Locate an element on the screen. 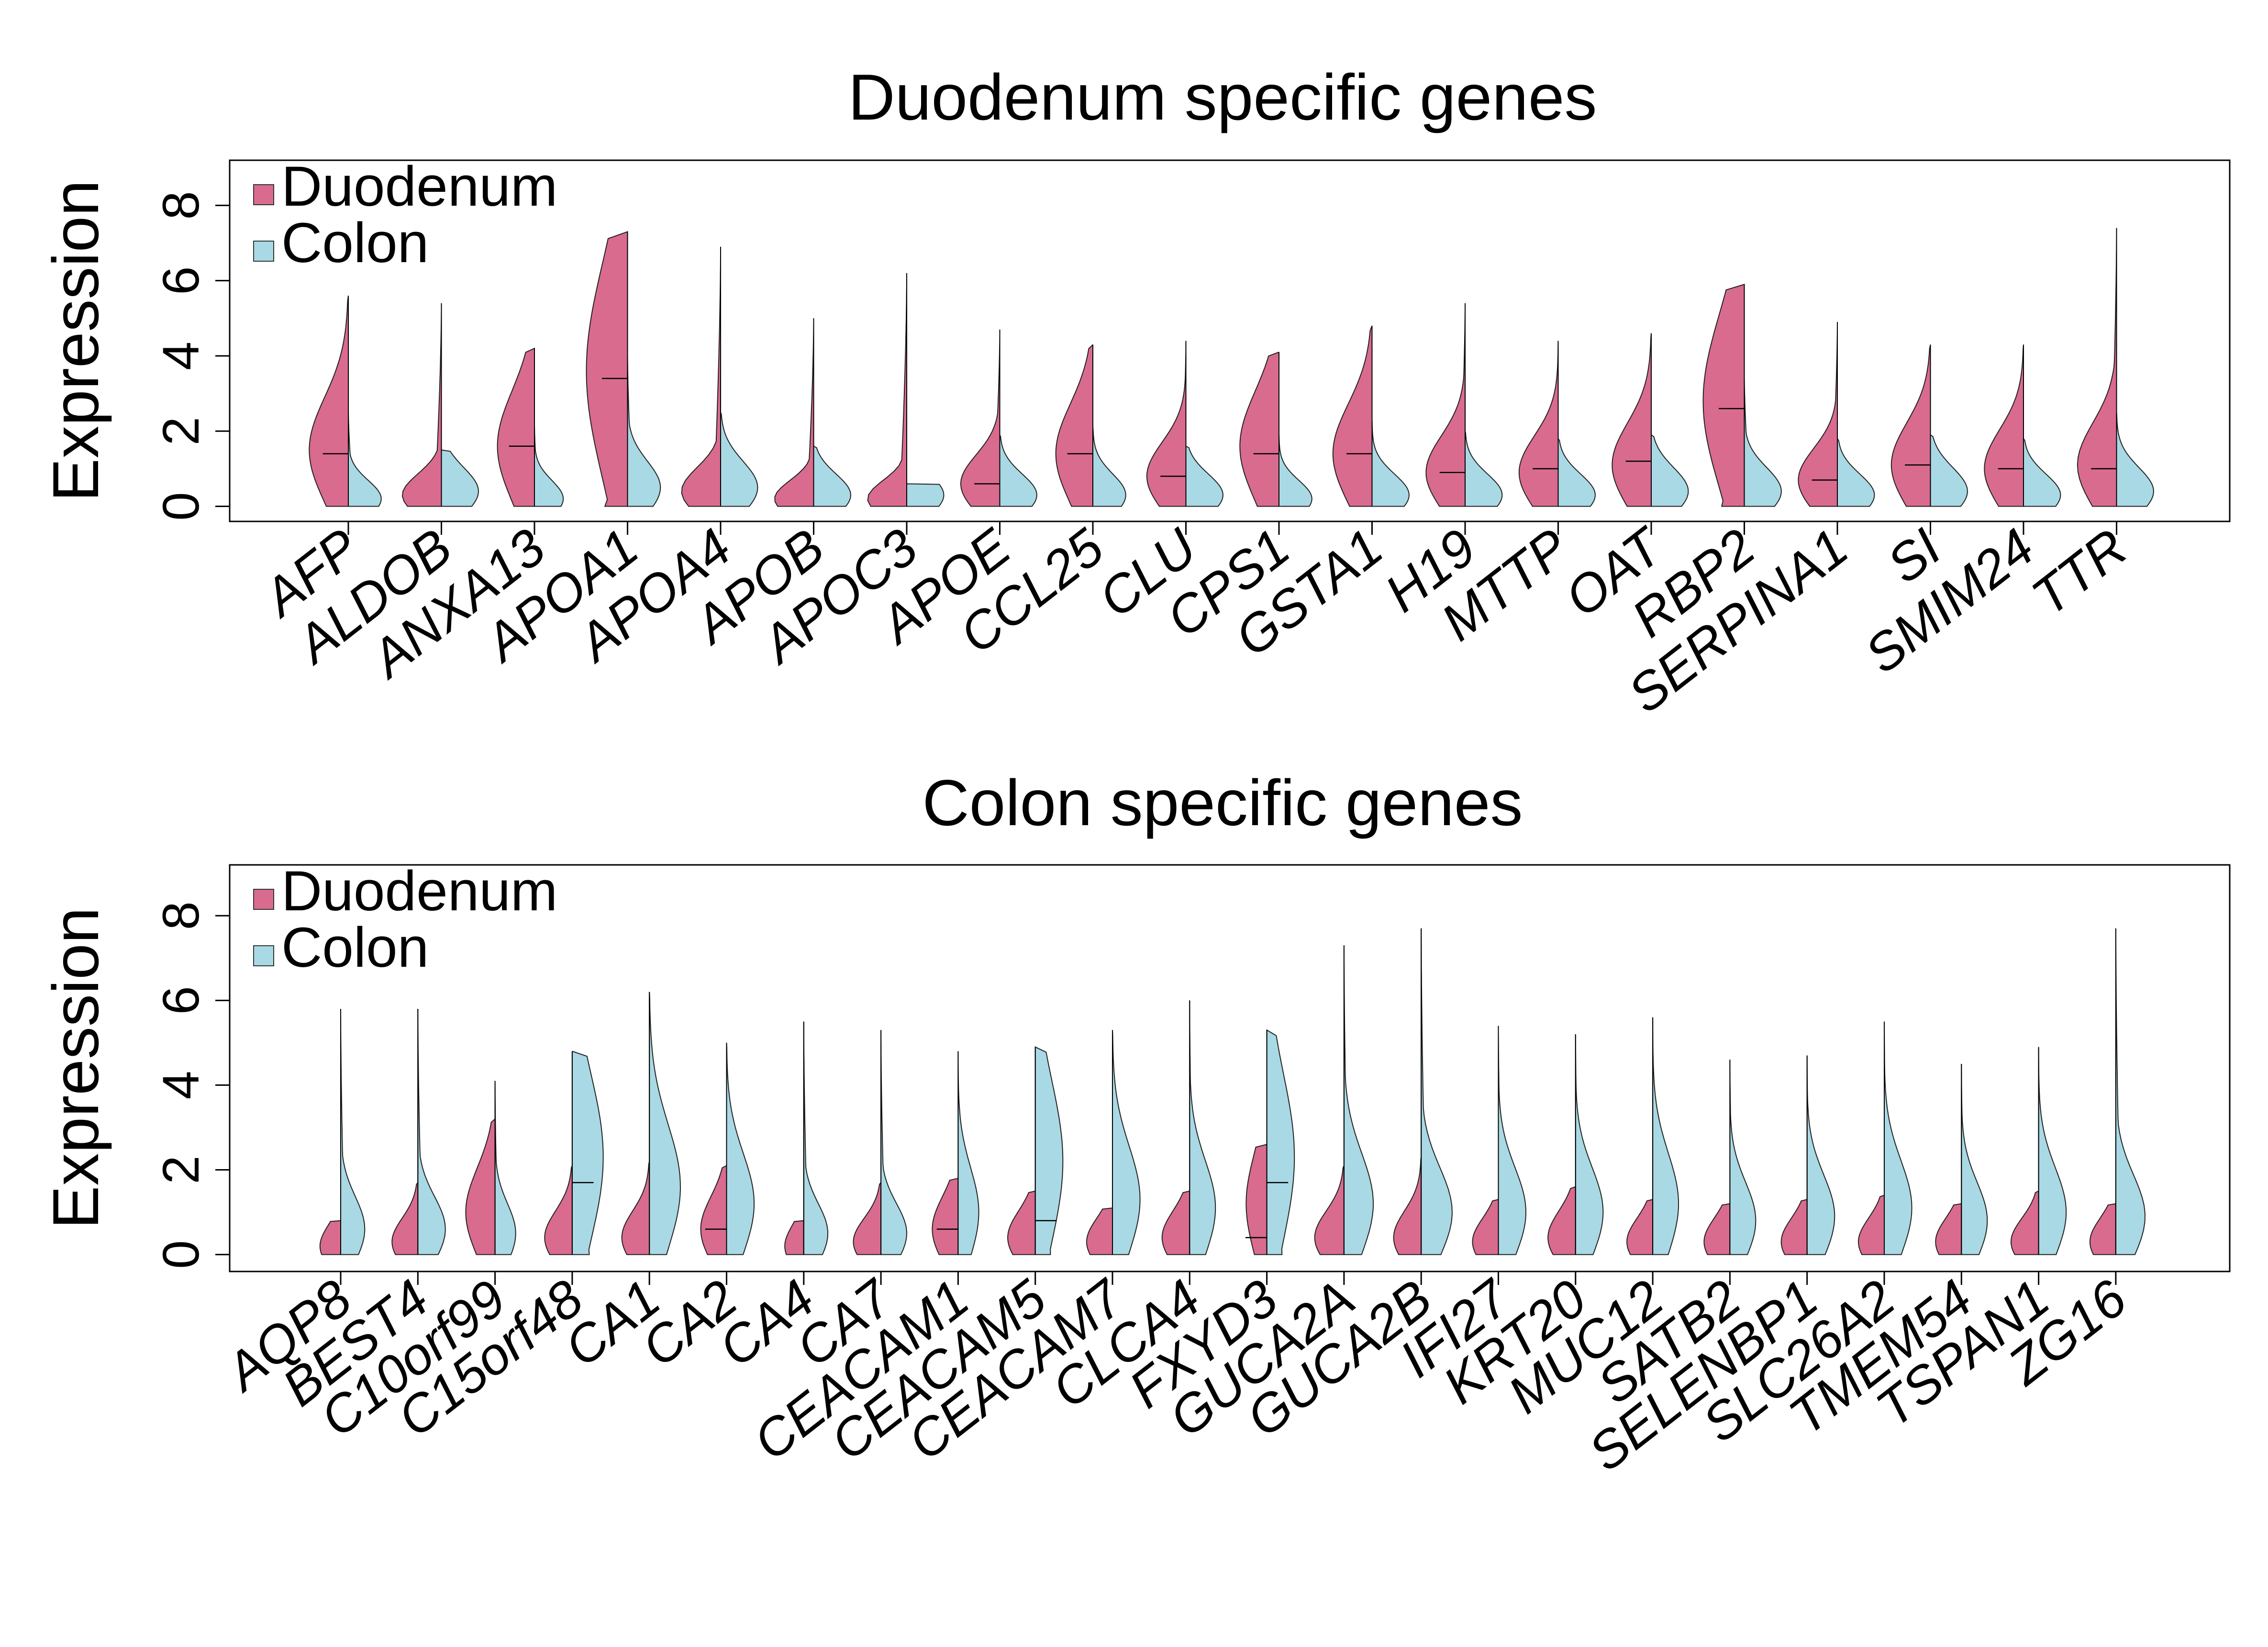  gene-label: TTR is located at coordinates (2079, 572).